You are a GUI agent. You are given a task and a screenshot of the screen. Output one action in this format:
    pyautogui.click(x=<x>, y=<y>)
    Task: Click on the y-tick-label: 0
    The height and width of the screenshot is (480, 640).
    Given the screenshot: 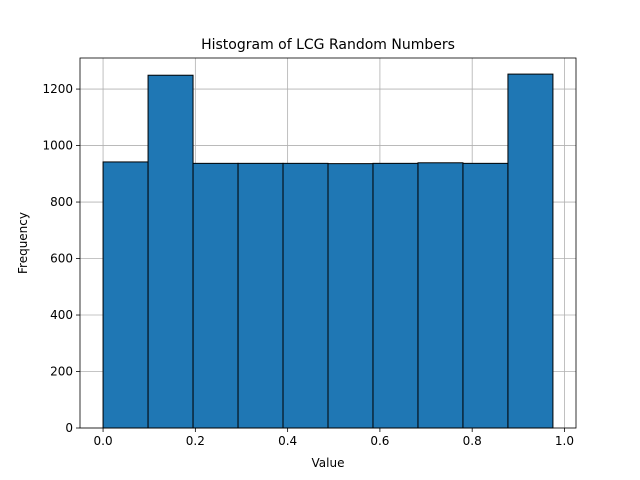 What is the action you would take?
    pyautogui.click(x=69, y=428)
    